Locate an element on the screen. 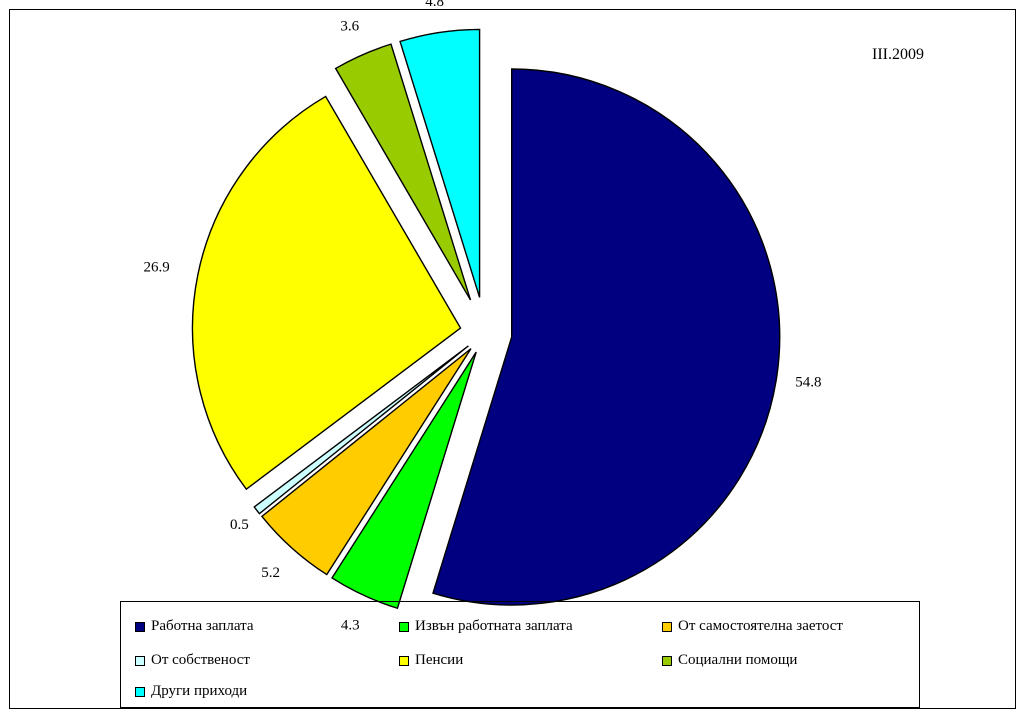 This screenshot has width=1026, height=711. legend-label: Пенсии is located at coordinates (439, 660).